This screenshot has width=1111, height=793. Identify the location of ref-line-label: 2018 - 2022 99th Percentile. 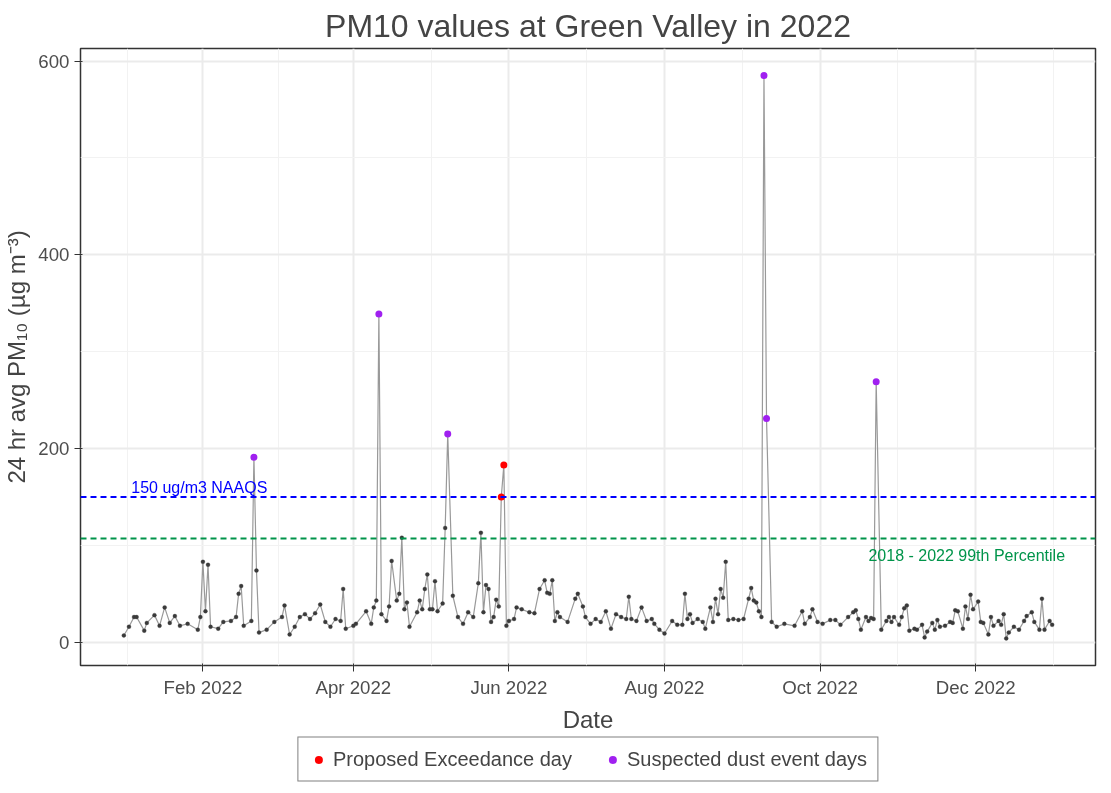
(967, 555).